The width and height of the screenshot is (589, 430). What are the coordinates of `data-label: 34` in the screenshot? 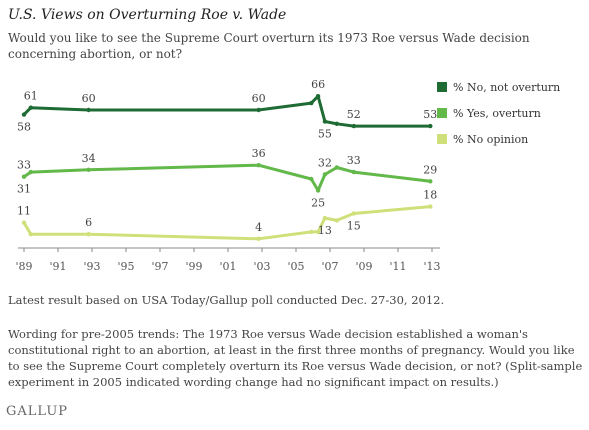 It's located at (89, 158).